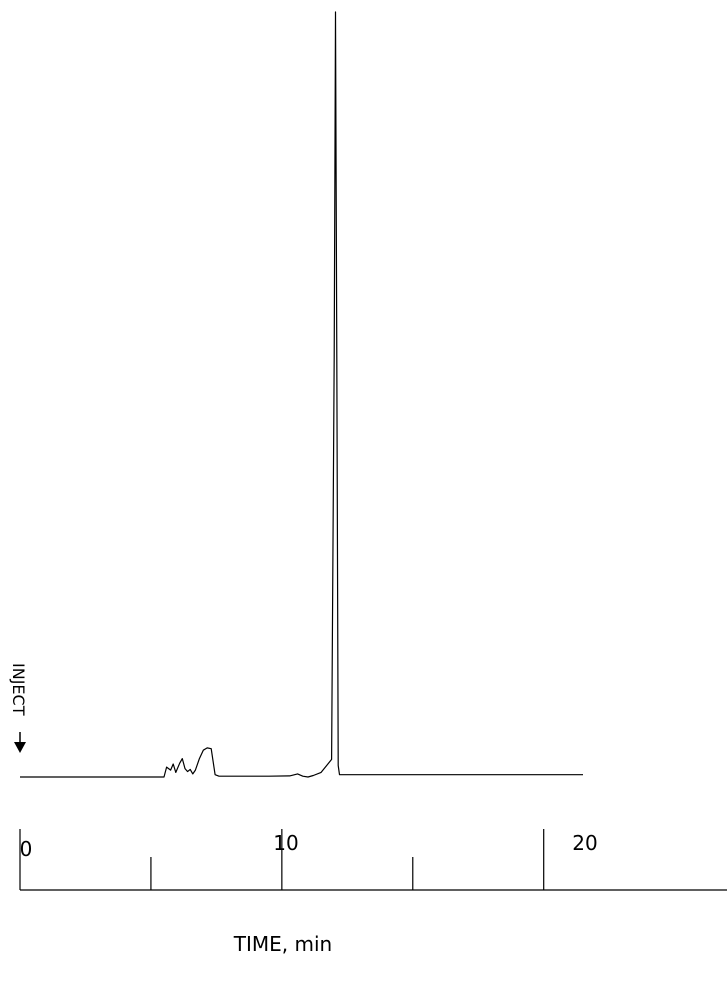 The image size is (727, 988). I want to click on inject-label: INJECT, so click(18, 689).